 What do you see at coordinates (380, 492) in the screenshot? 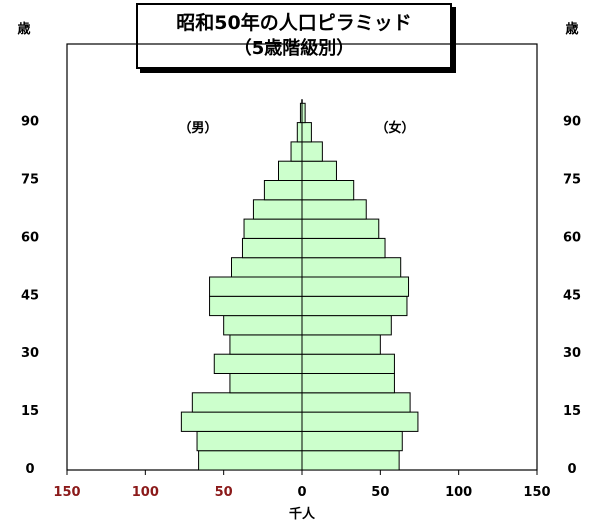
I see `x-tick-label-female-50: 50` at bounding box center [380, 492].